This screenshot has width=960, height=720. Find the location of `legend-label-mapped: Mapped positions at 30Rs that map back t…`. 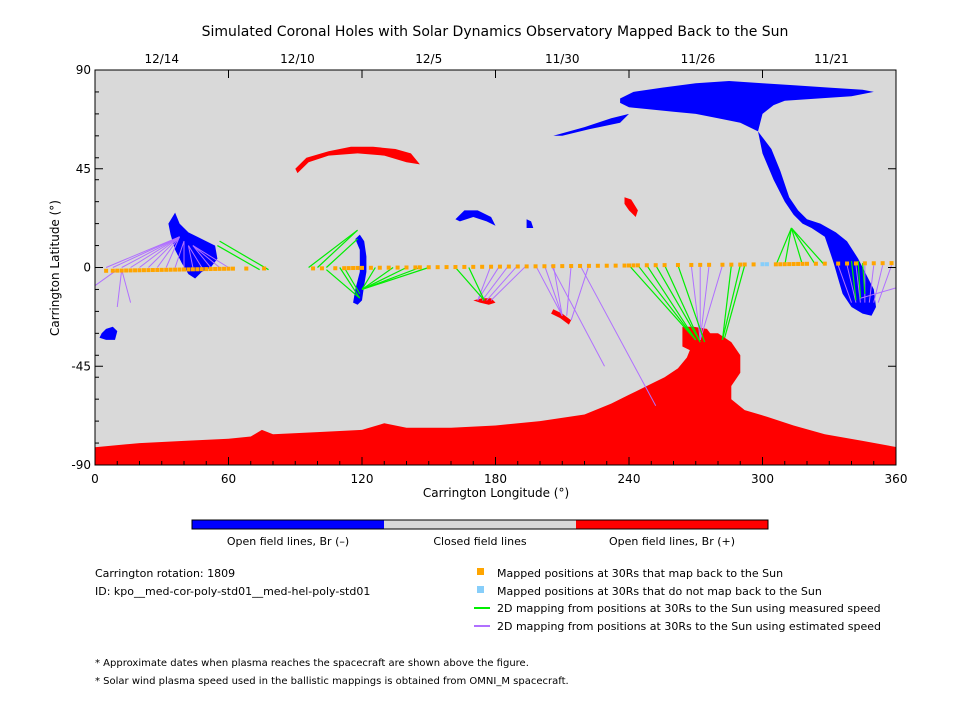

legend-label-mapped: Mapped positions at 30Rs that map back t… is located at coordinates (640, 573).